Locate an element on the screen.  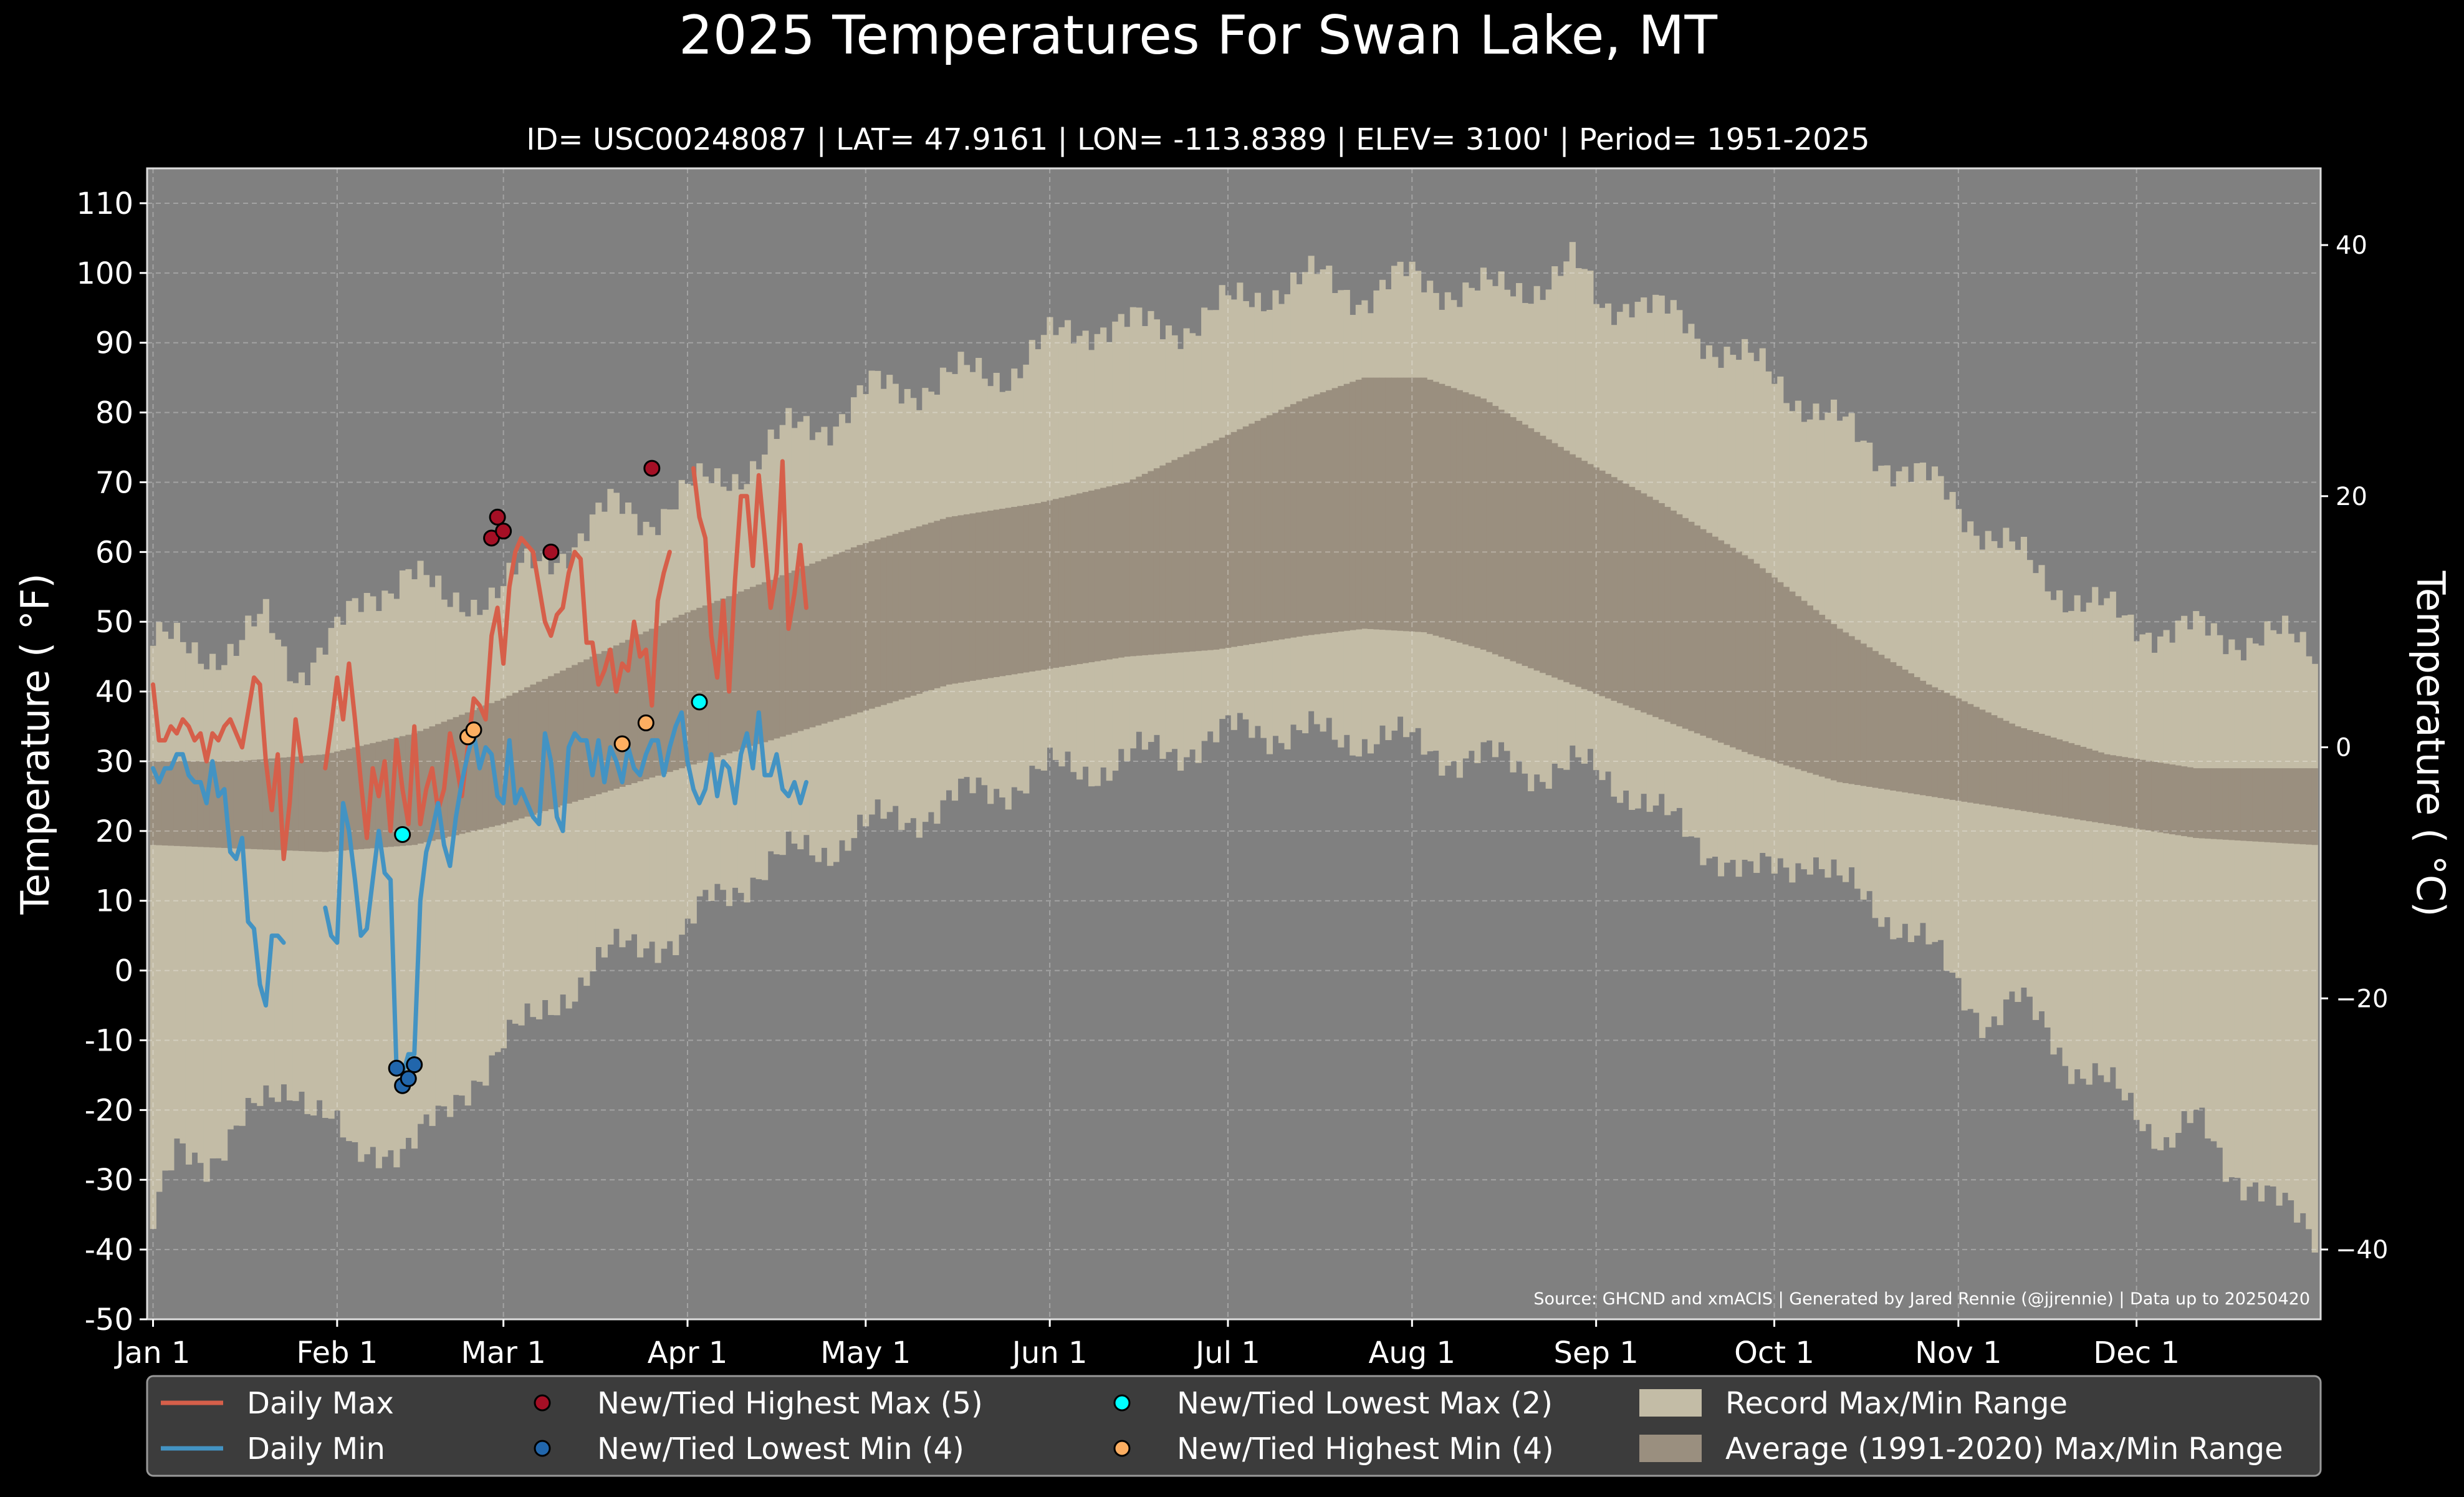
legend-label: New/Tied Lowest Min (4) is located at coordinates (780, 1449).